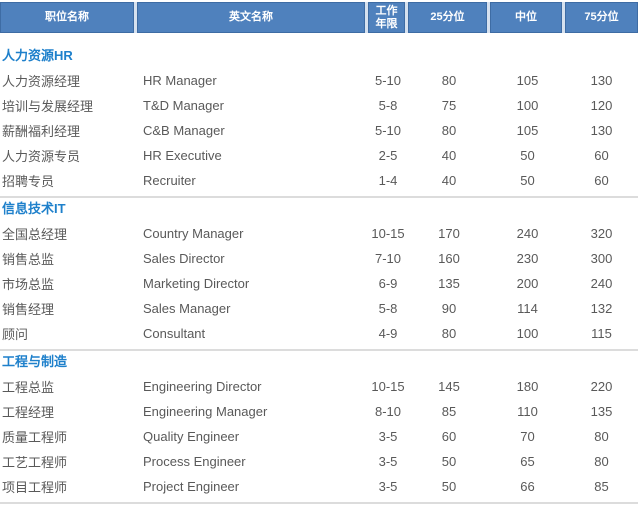  What do you see at coordinates (34, 208) in the screenshot?
I see `section-title: 信息技术IT` at bounding box center [34, 208].